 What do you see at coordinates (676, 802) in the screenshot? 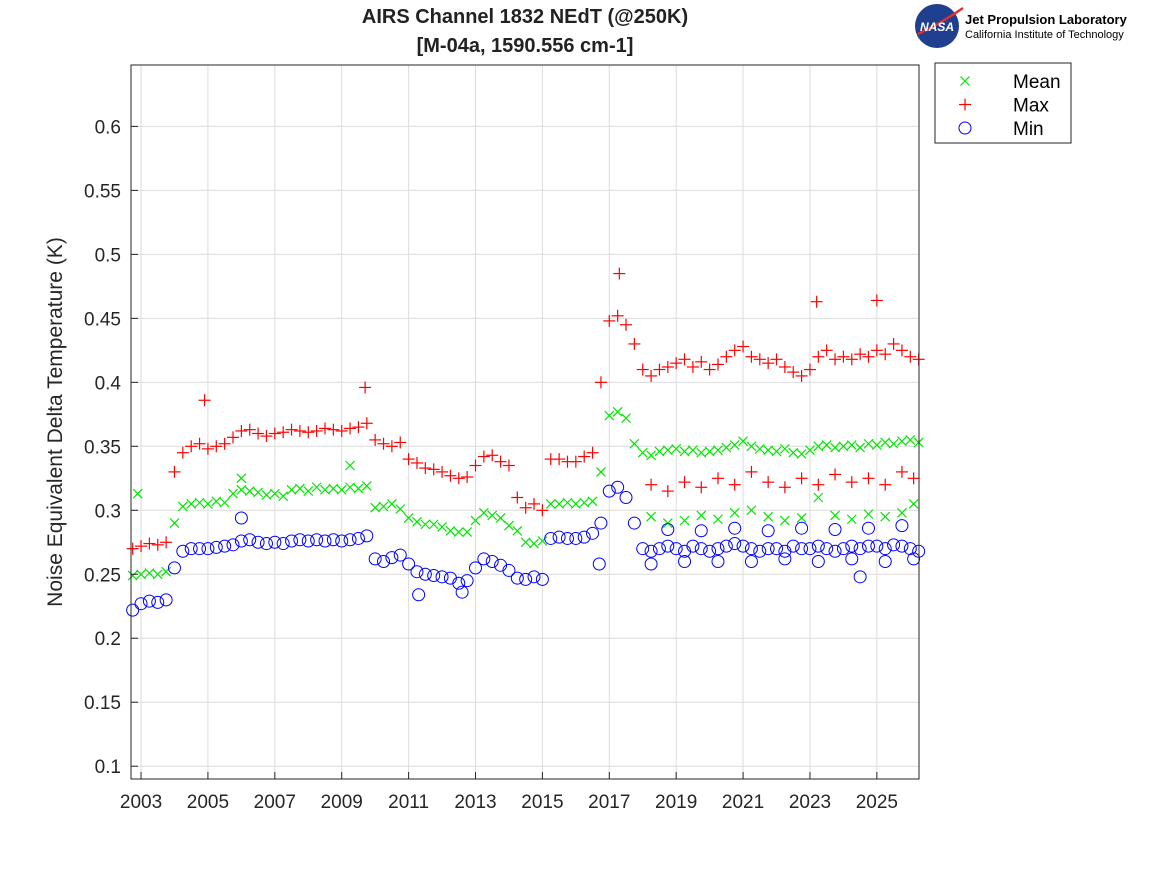
I see `x-tick-label: 2019` at bounding box center [676, 802].